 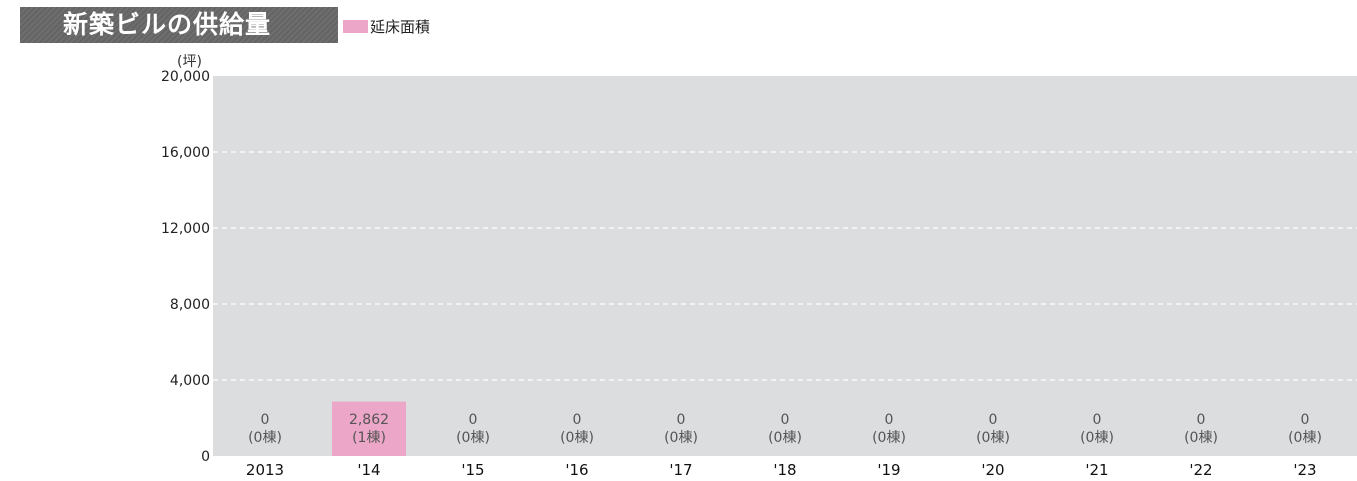 What do you see at coordinates (185, 229) in the screenshot?
I see `y-tick-label: 12,000` at bounding box center [185, 229].